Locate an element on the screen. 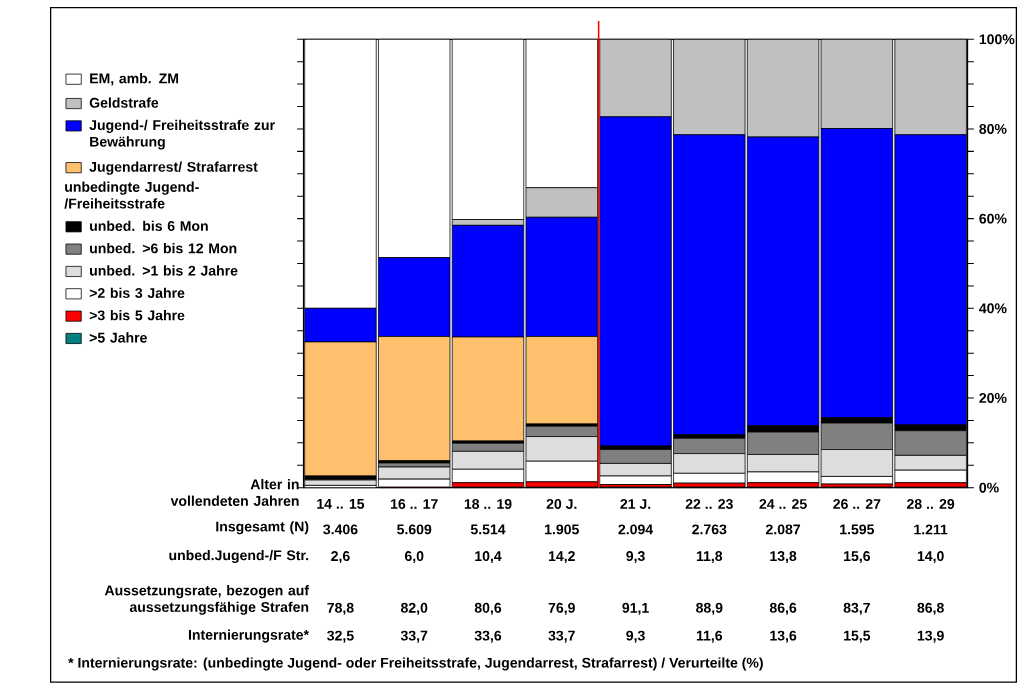 The image size is (1025, 697). text: 78,8 is located at coordinates (340, 608).